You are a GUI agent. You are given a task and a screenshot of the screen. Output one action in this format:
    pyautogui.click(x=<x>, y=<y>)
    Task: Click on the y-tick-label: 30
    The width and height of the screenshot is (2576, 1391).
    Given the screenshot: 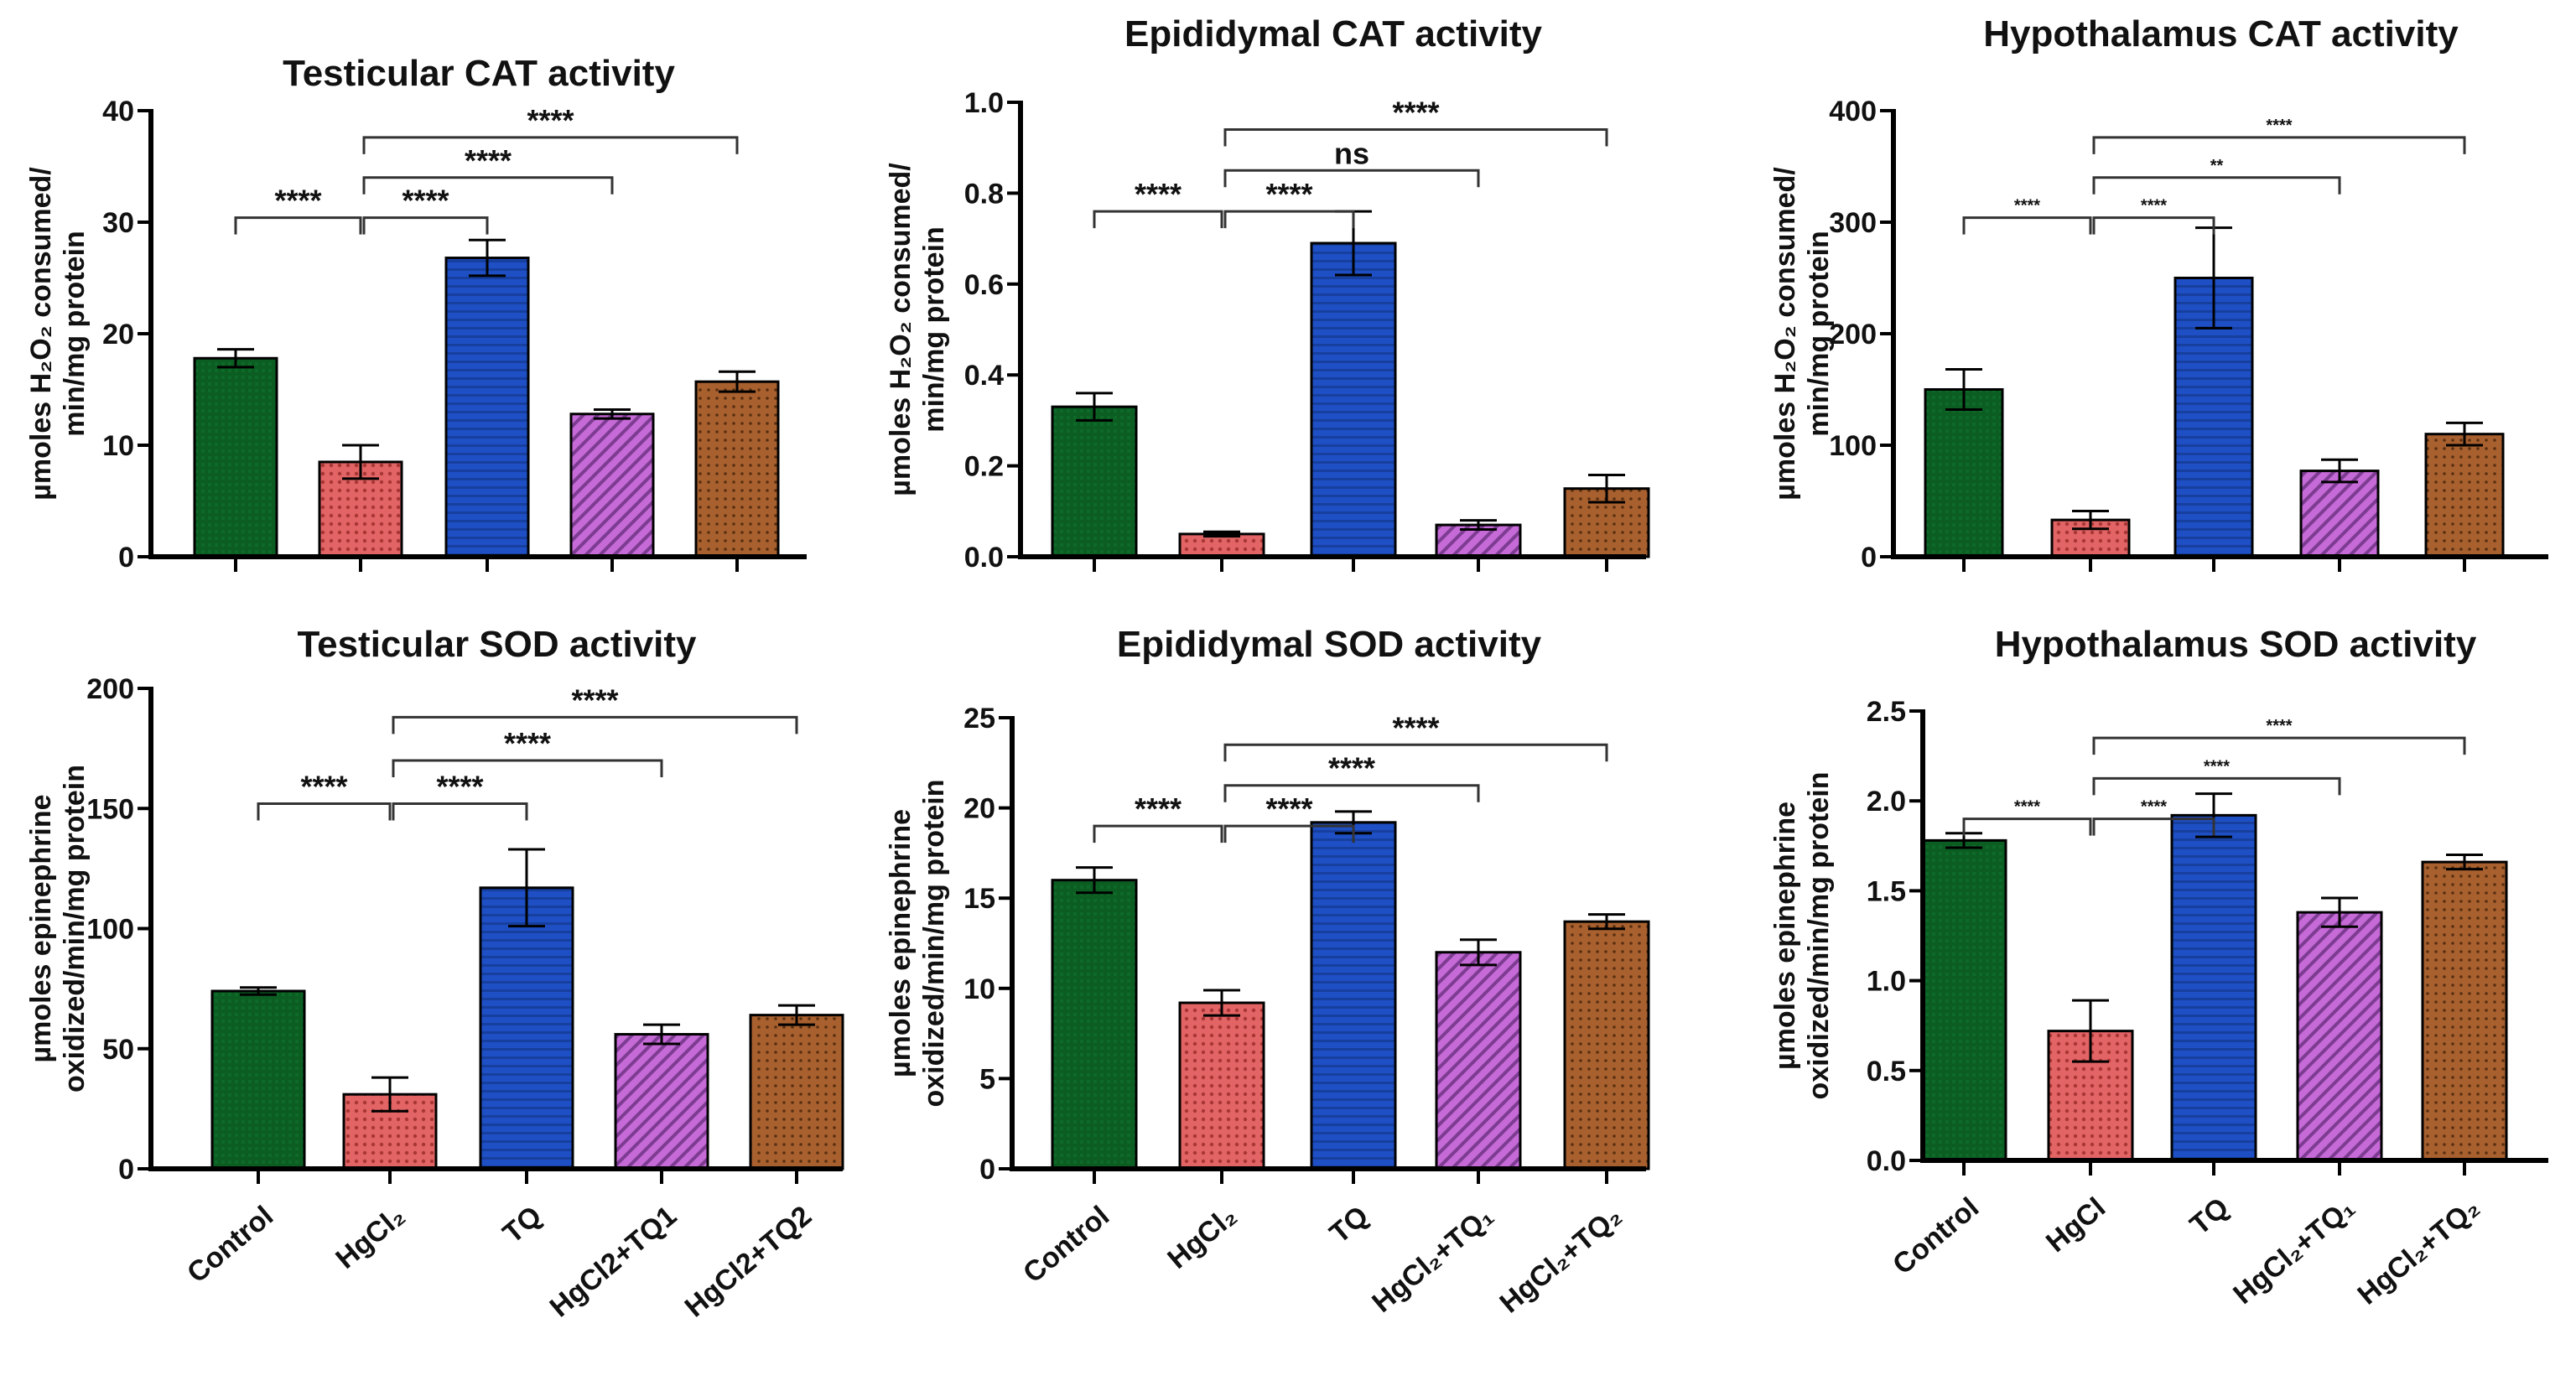 What is the action you would take?
    pyautogui.click(x=118, y=223)
    